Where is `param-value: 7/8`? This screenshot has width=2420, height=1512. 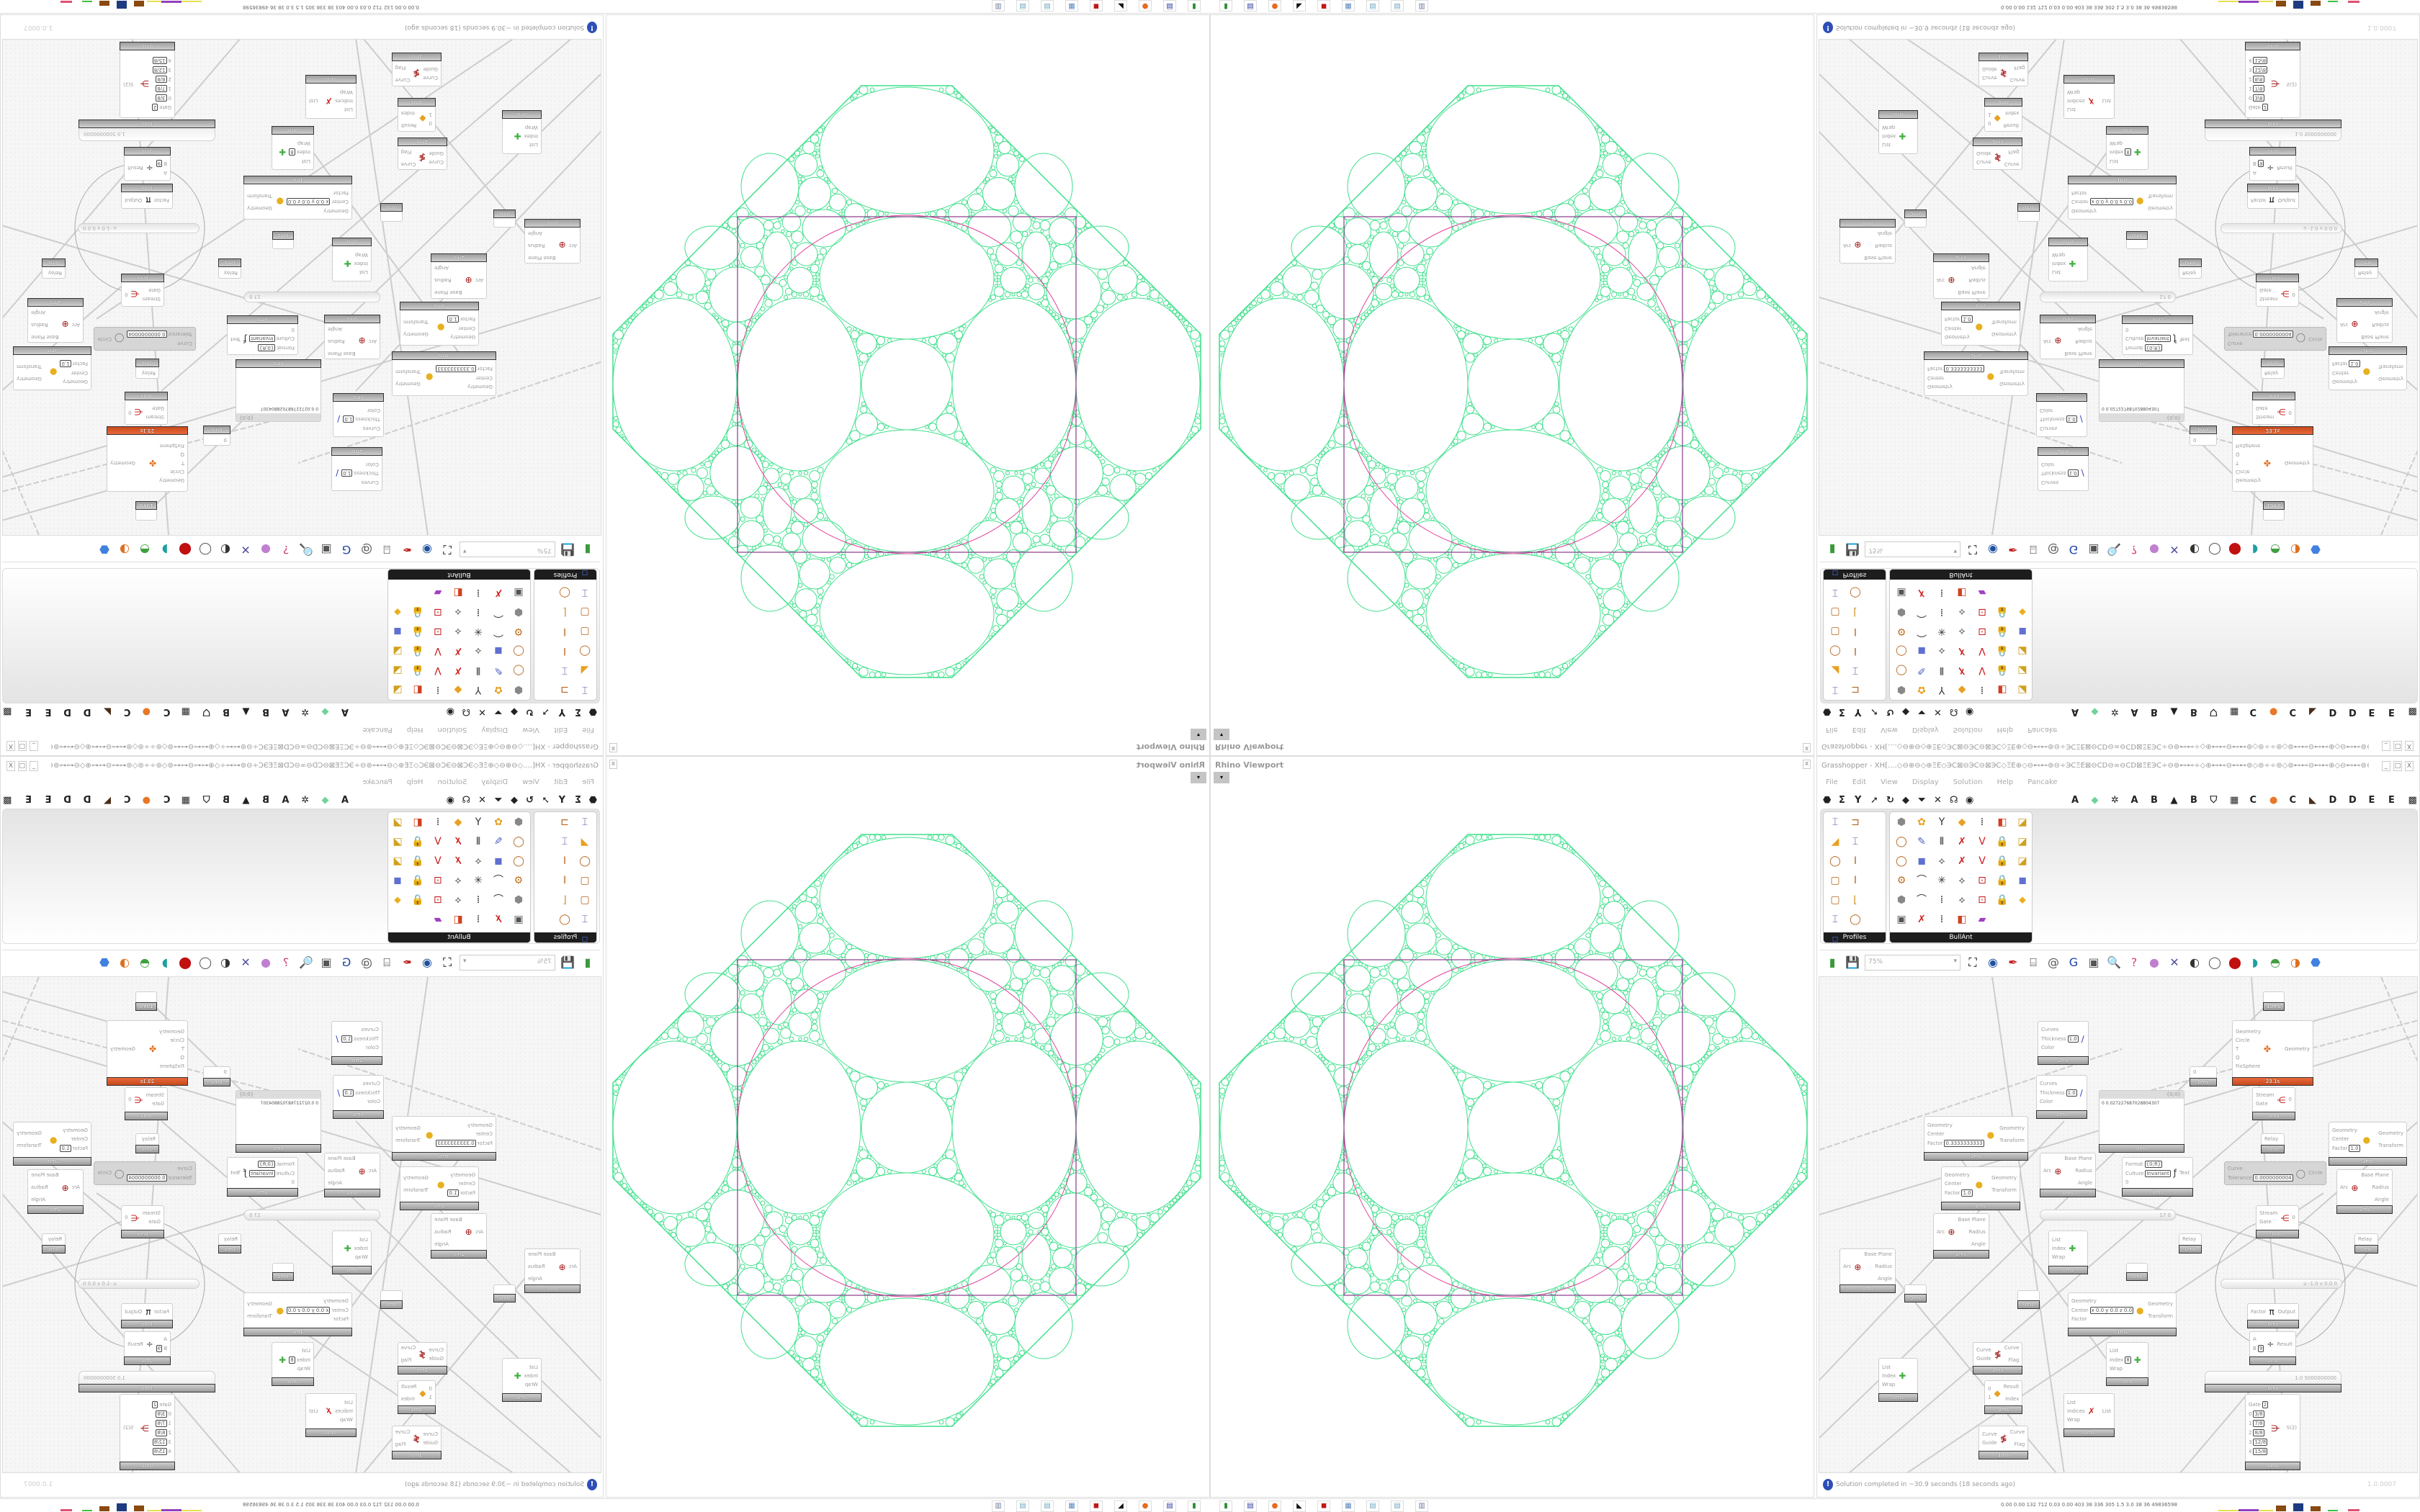 param-value: 7/8 is located at coordinates (161, 88).